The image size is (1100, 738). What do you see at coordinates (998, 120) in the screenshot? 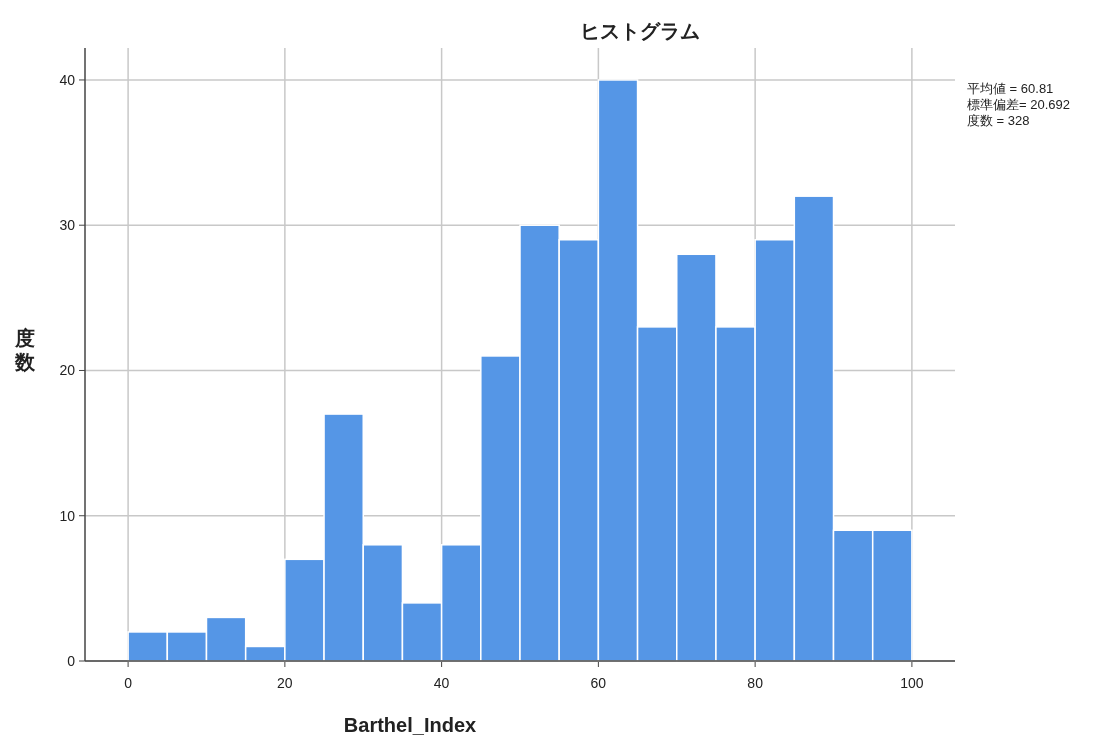
I see `text: 度数 = 328` at bounding box center [998, 120].